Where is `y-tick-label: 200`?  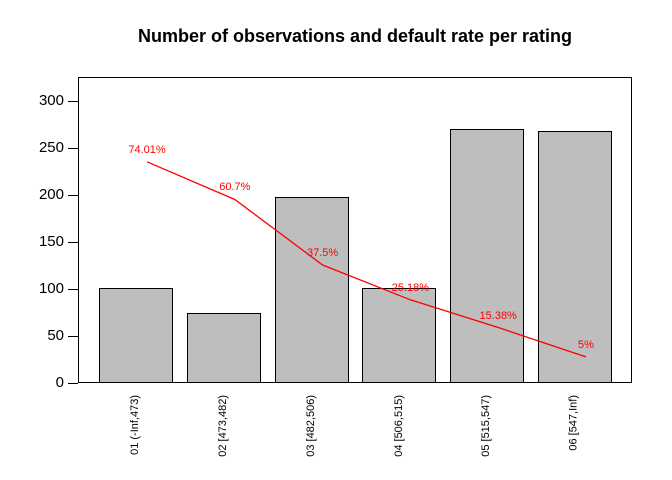
y-tick-label: 200 is located at coordinates (51, 194).